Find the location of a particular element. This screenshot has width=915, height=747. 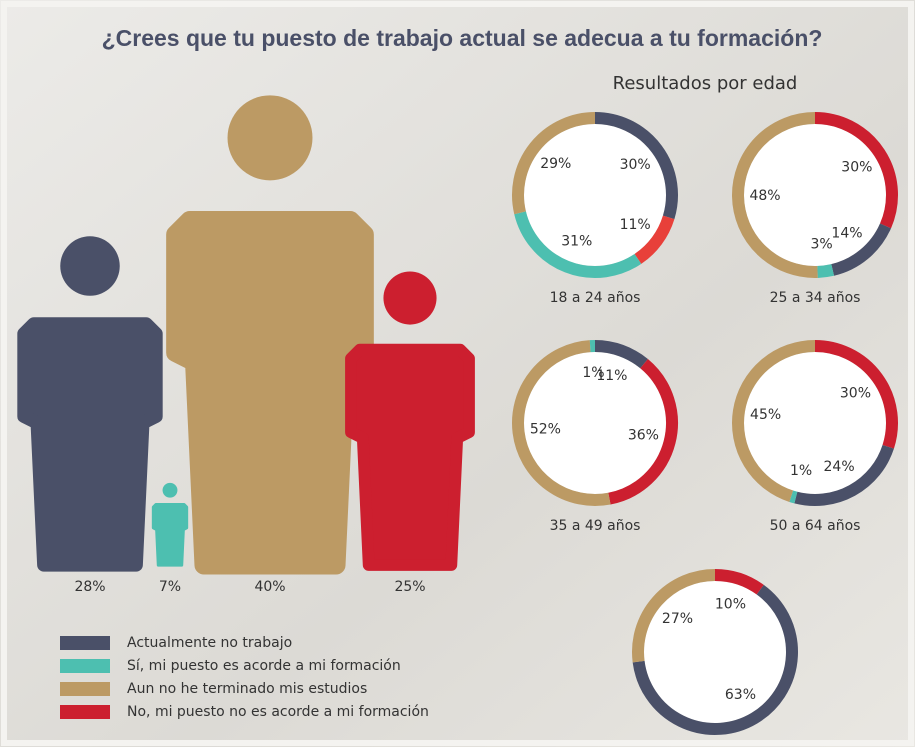

legend-label: Aun no he terminado mis estudios is located at coordinates (247, 689).